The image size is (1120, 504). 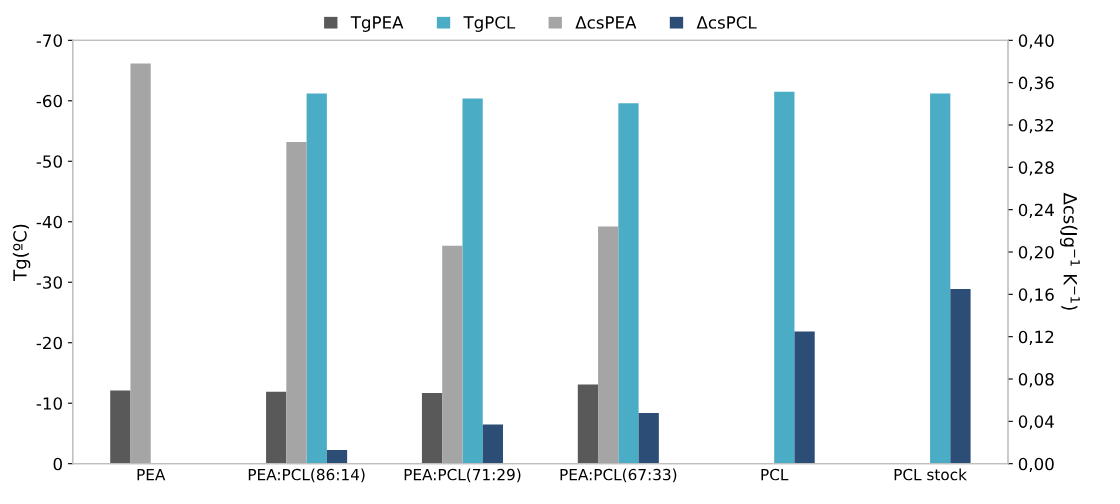 What do you see at coordinates (57, 464) in the screenshot?
I see `y-tick-label: 0` at bounding box center [57, 464].